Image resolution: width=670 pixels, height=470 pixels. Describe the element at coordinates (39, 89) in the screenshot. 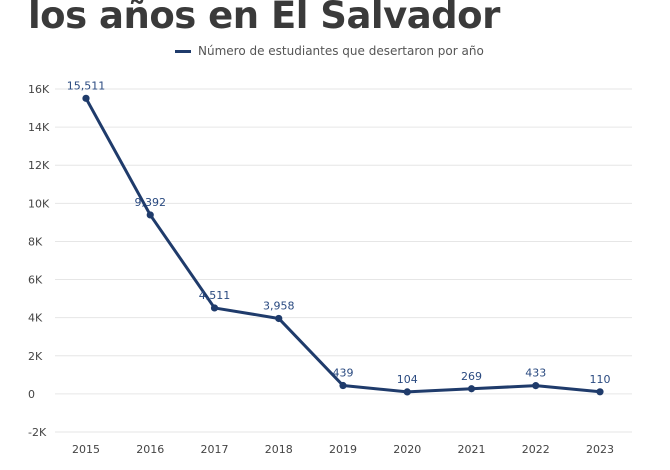

I see `y-tick-label: 16K` at that location.